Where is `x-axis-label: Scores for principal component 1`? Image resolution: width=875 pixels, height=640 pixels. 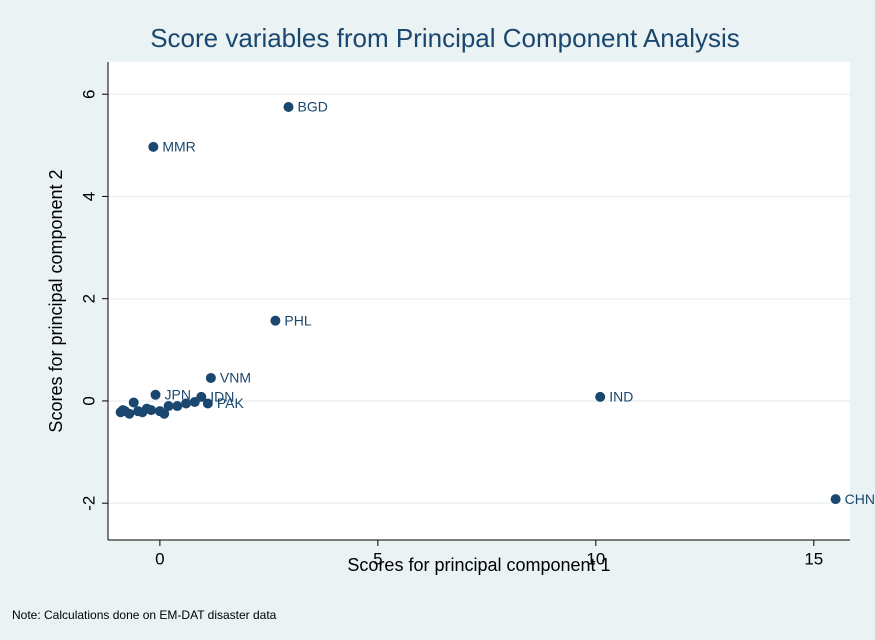 x-axis-label: Scores for principal component 1 is located at coordinates (478, 565).